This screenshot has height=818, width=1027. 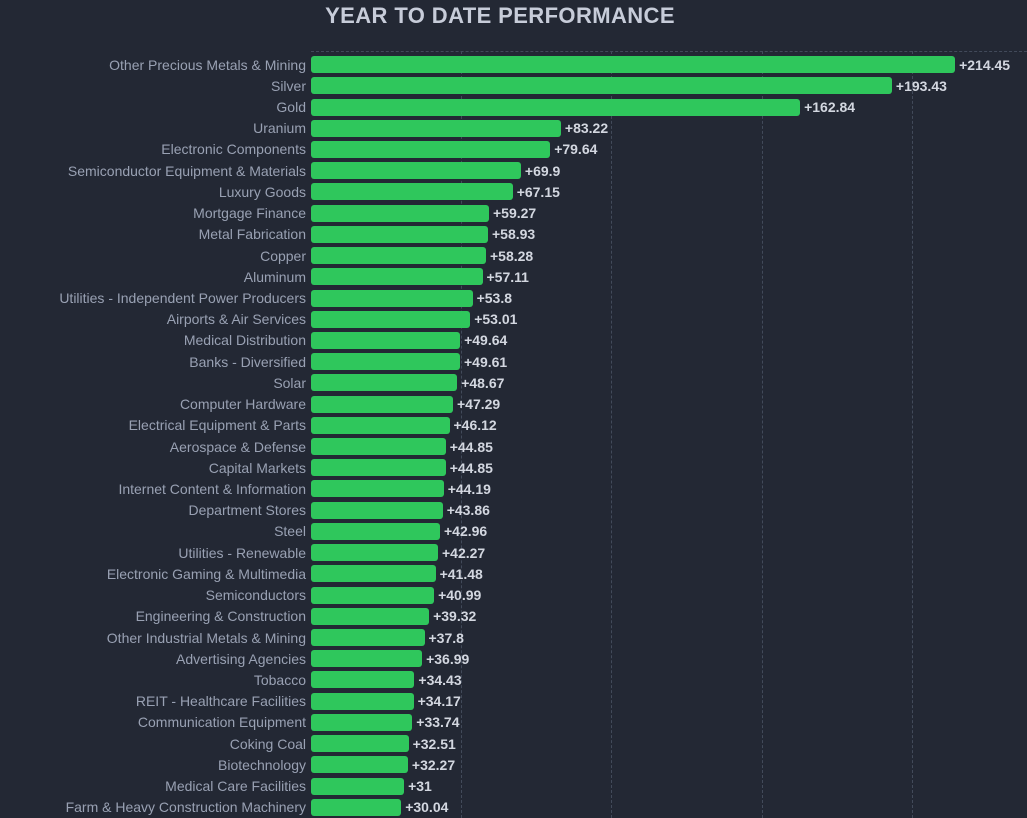 I want to click on bar-value: +39.32, so click(x=455, y=616).